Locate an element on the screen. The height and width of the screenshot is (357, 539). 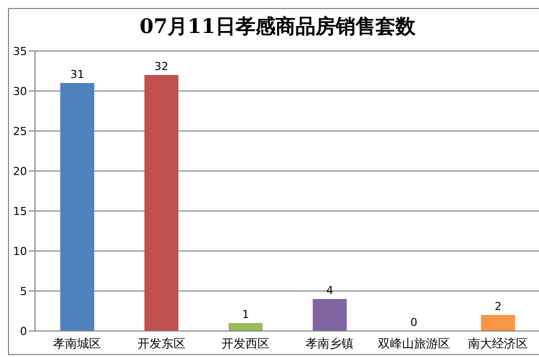
x-tick-label: 开发西区 is located at coordinates (245, 343).